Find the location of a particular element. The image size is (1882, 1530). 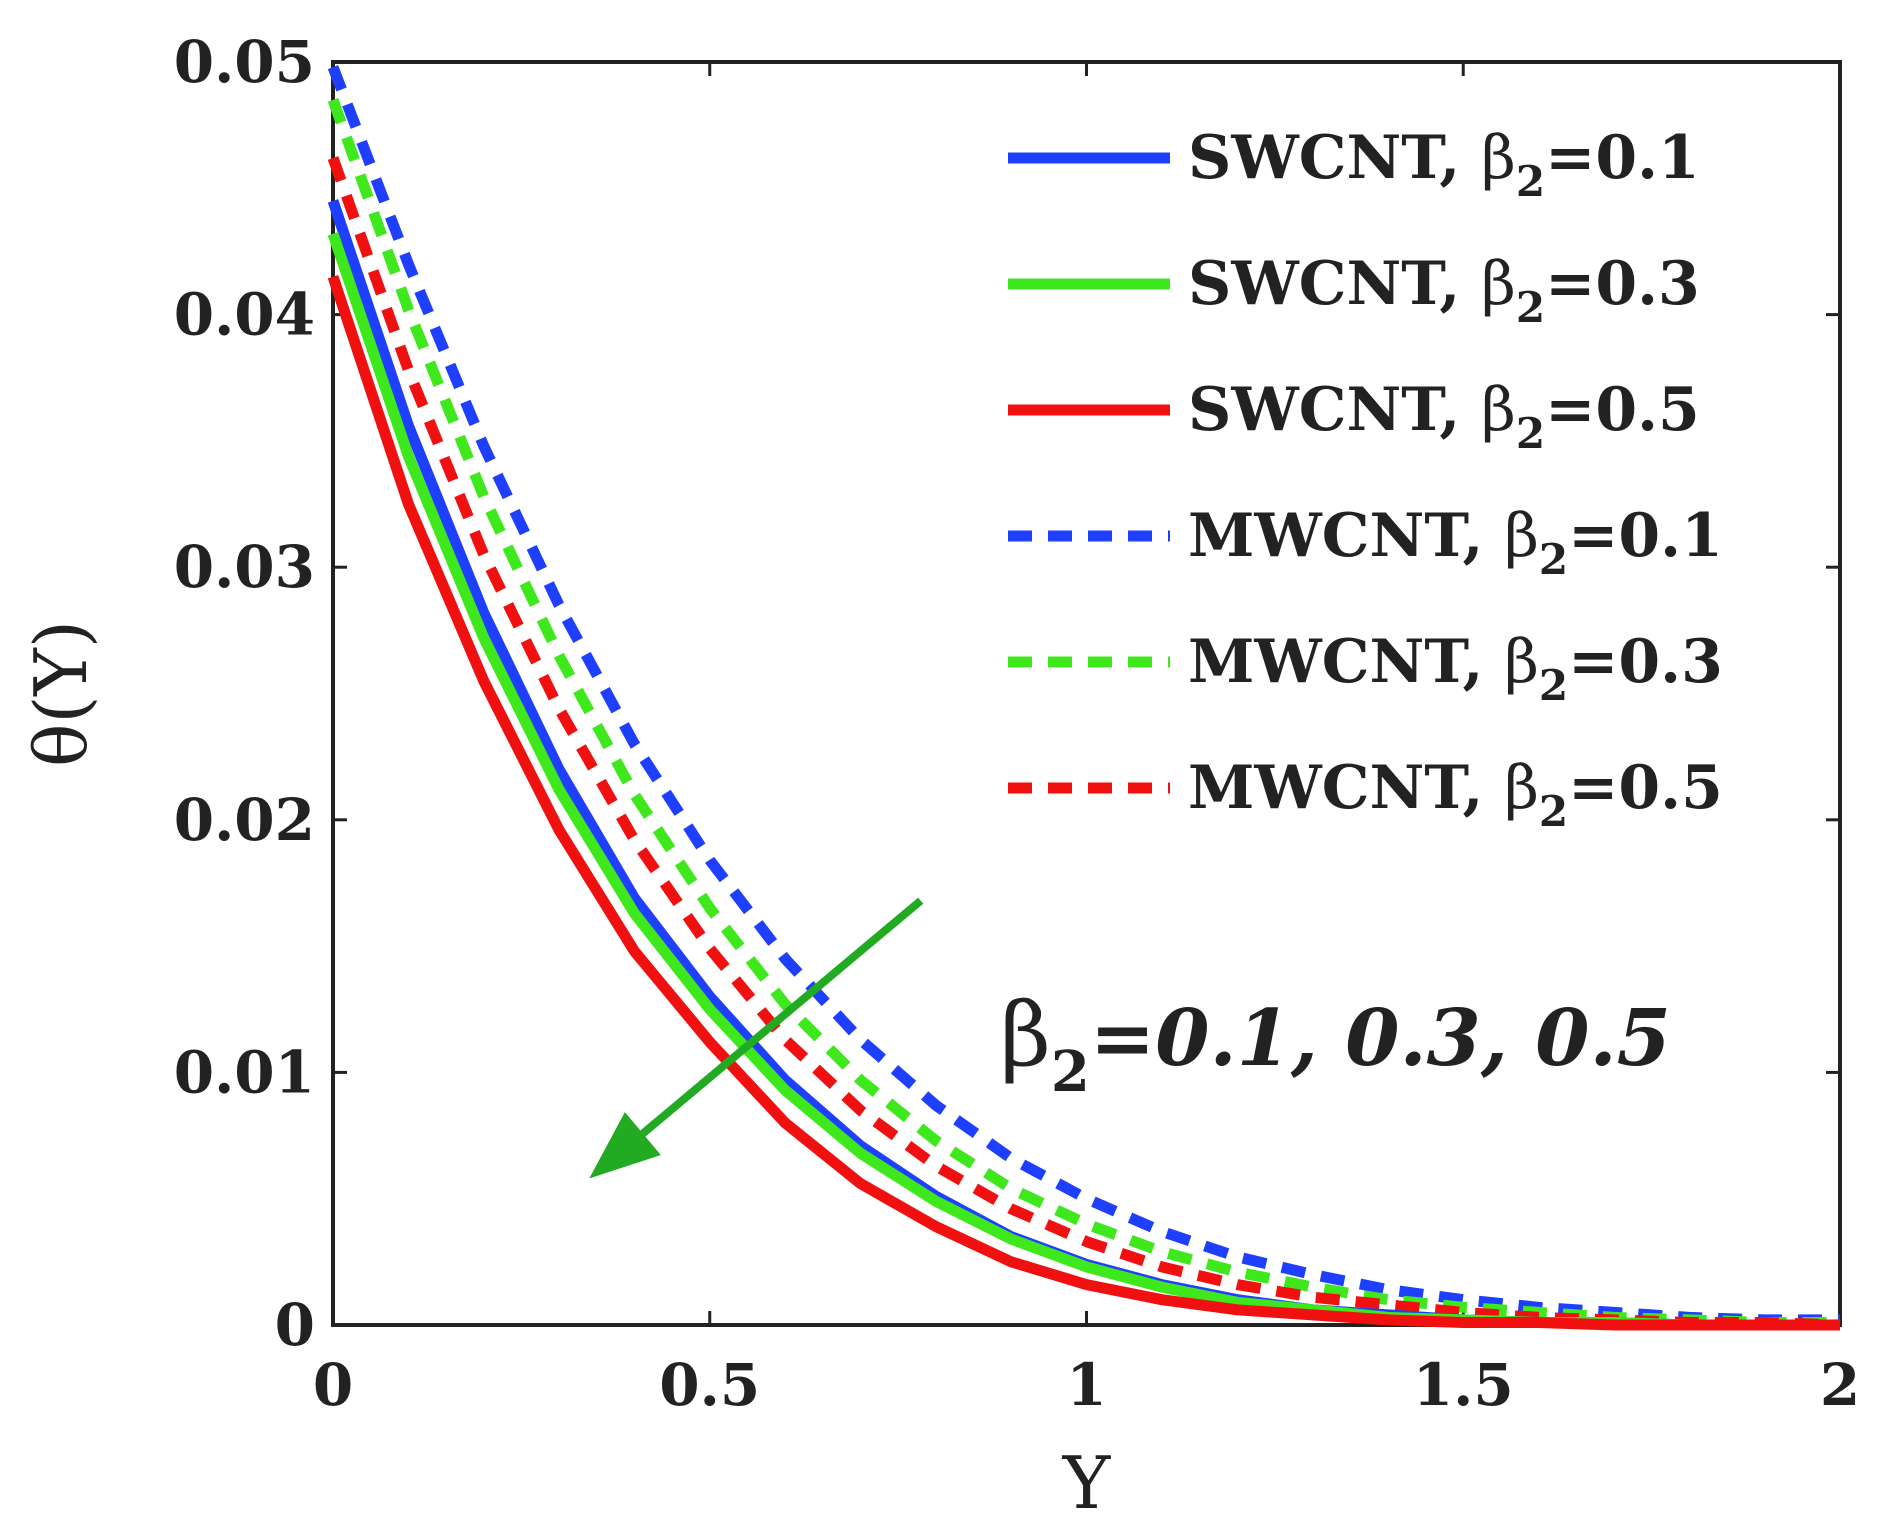

x-tick-label: 2 is located at coordinates (1840, 1385).